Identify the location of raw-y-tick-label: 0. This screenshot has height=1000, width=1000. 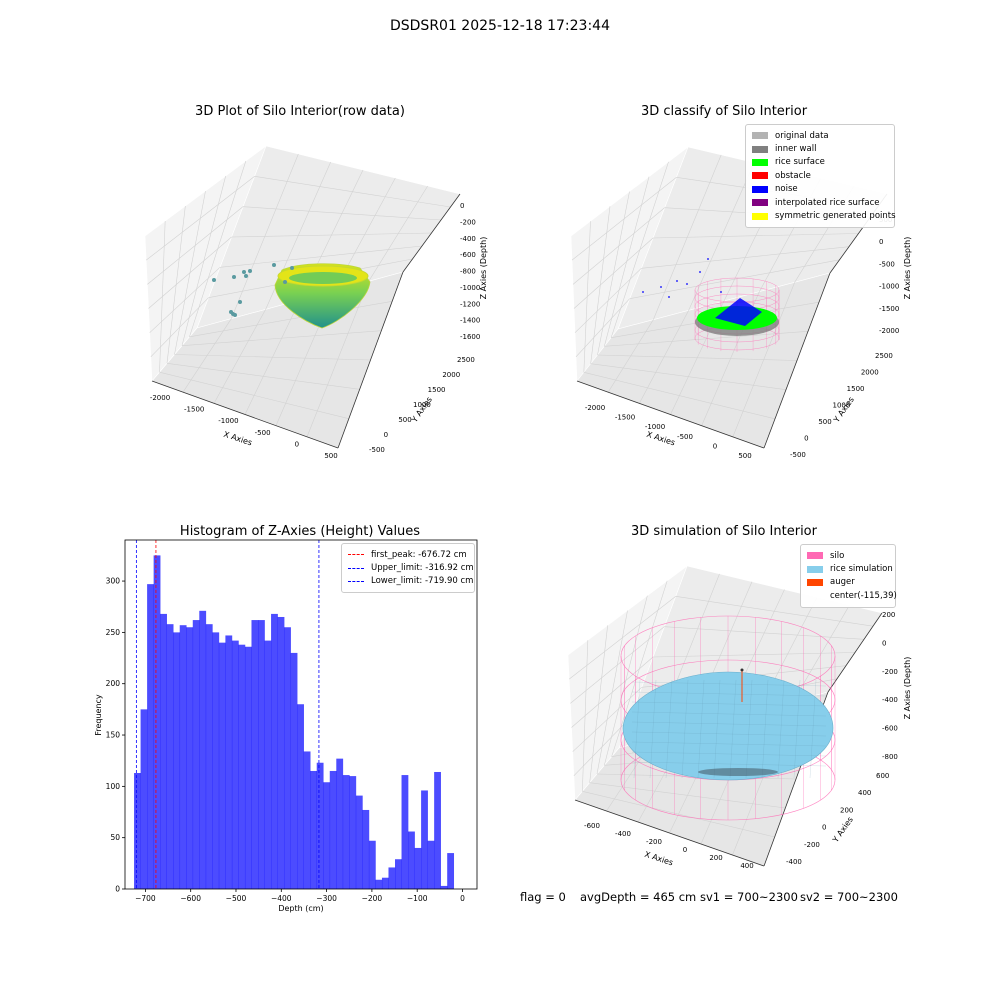
(386, 435).